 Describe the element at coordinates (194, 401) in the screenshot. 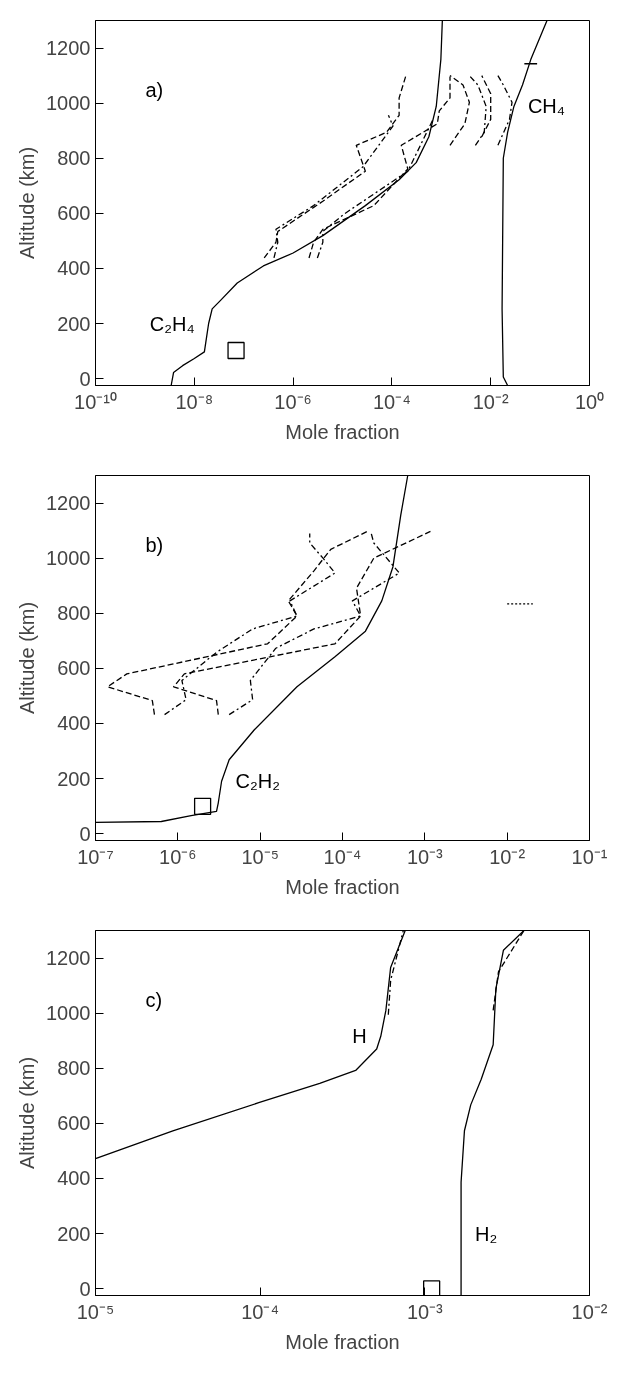

I see `x-tick-label: 10⁻⁸` at that location.